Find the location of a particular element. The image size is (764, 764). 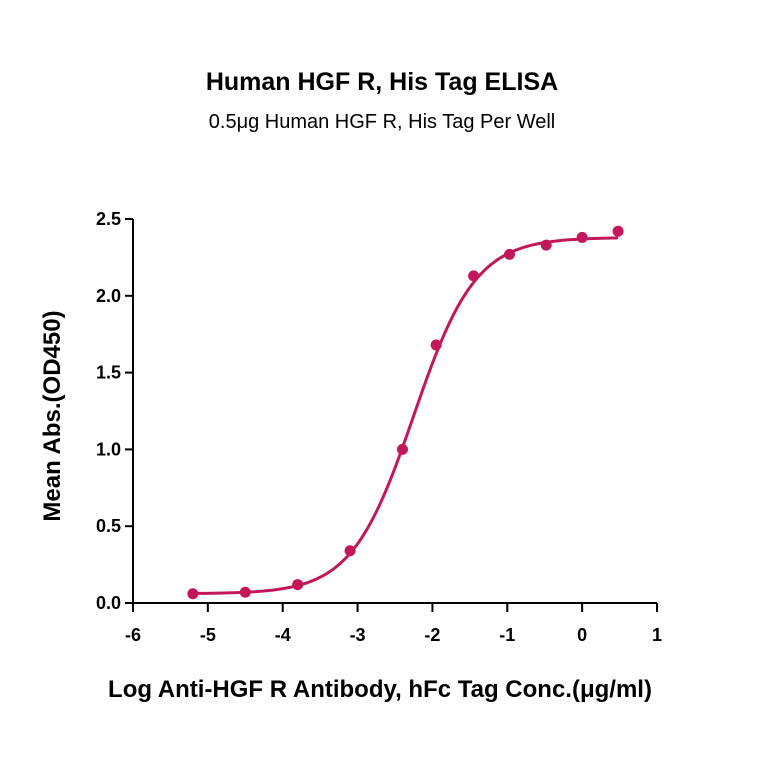

x-tick-label: -5 is located at coordinates (208, 635).